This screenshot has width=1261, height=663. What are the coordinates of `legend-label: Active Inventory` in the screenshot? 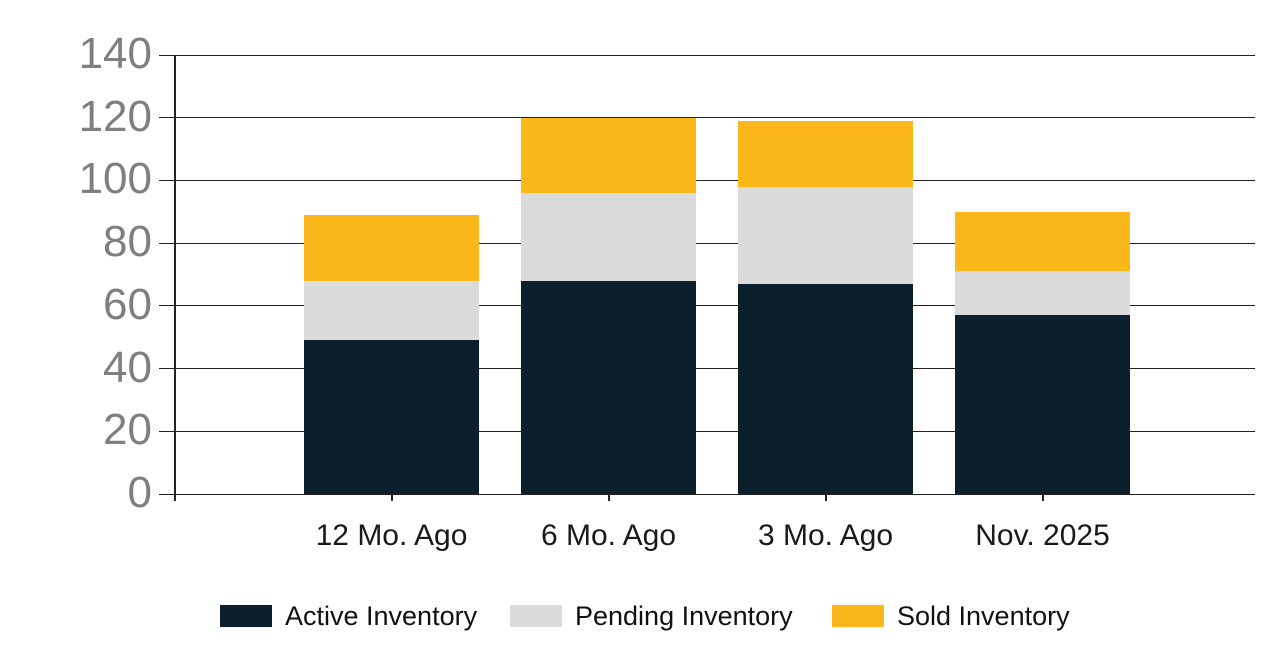 It's located at (381, 615).